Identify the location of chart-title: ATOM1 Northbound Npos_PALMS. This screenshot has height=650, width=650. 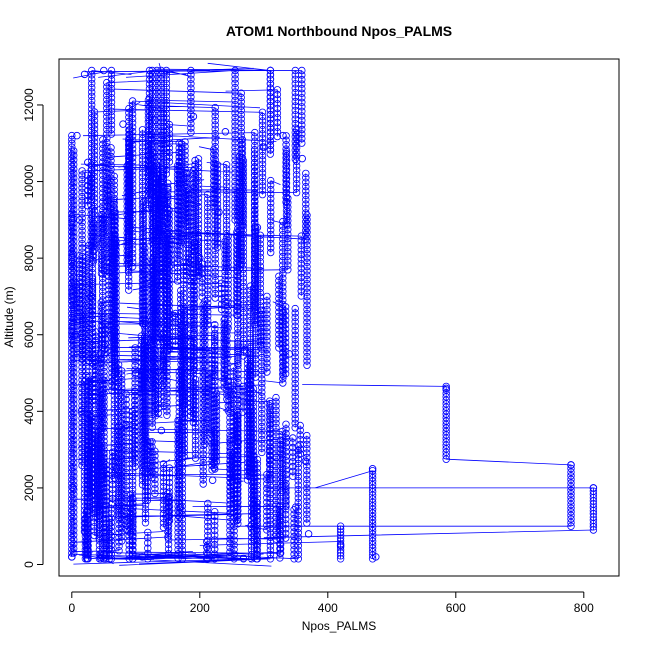
(339, 31).